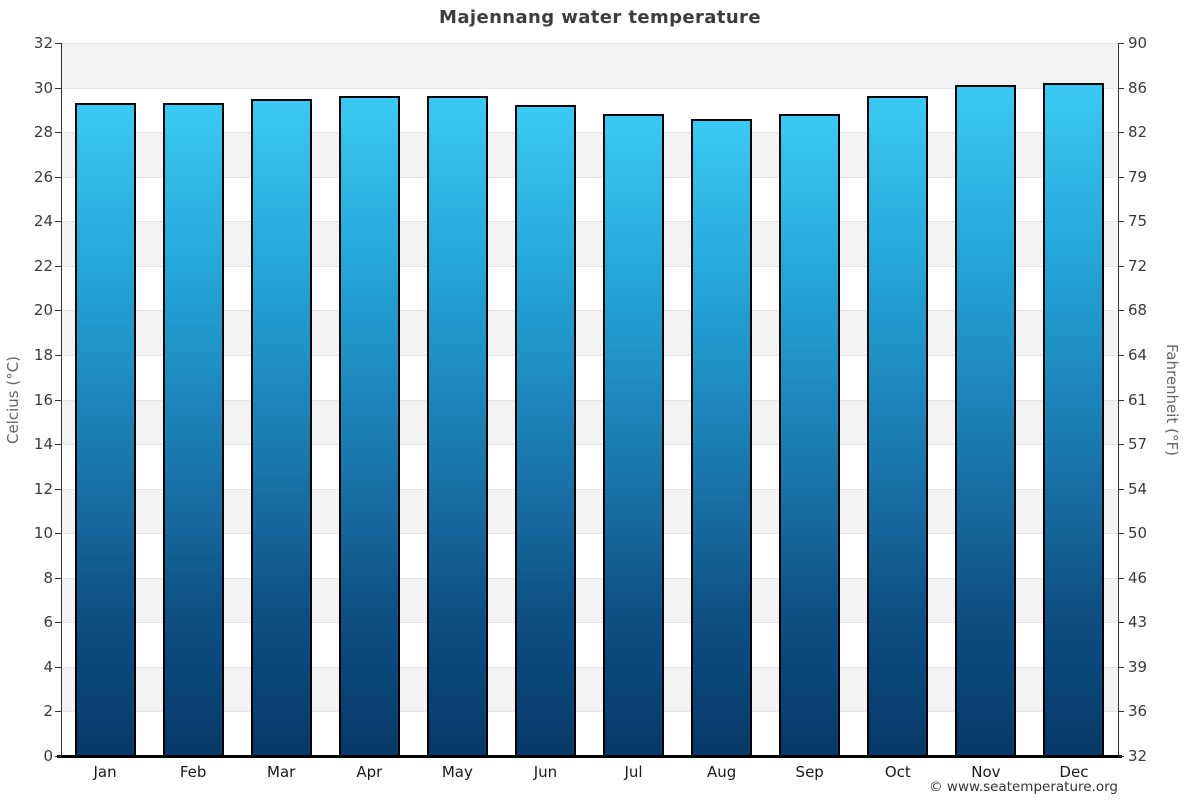 This screenshot has height=800, width=1200. I want to click on celsius-tick-label: 18, so click(43, 354).